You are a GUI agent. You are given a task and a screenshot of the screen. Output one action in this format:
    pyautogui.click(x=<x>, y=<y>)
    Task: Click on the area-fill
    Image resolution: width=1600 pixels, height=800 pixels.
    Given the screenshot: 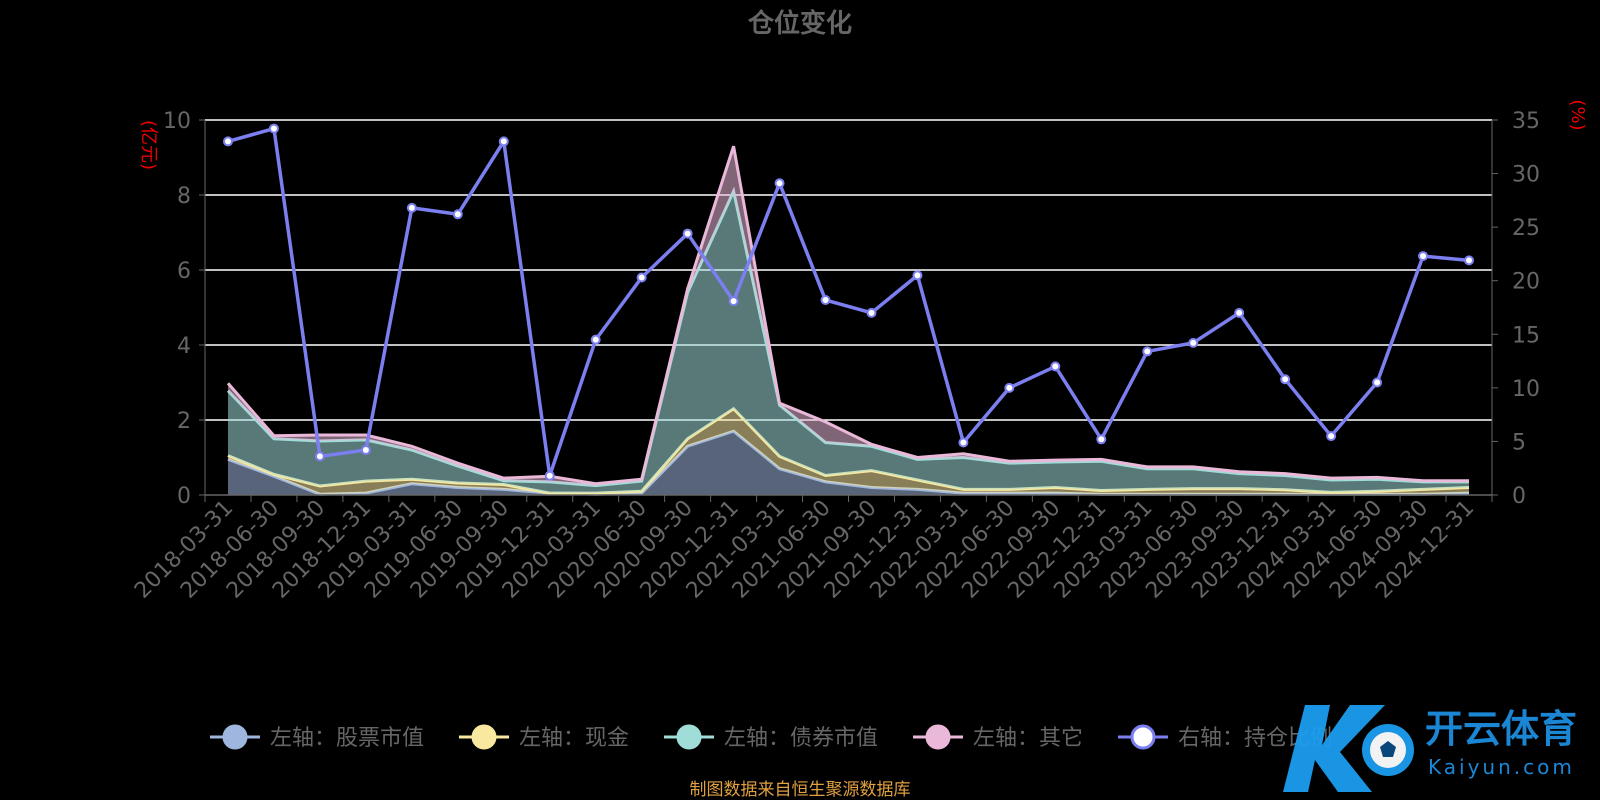 What is the action you would take?
    pyautogui.click(x=848, y=451)
    